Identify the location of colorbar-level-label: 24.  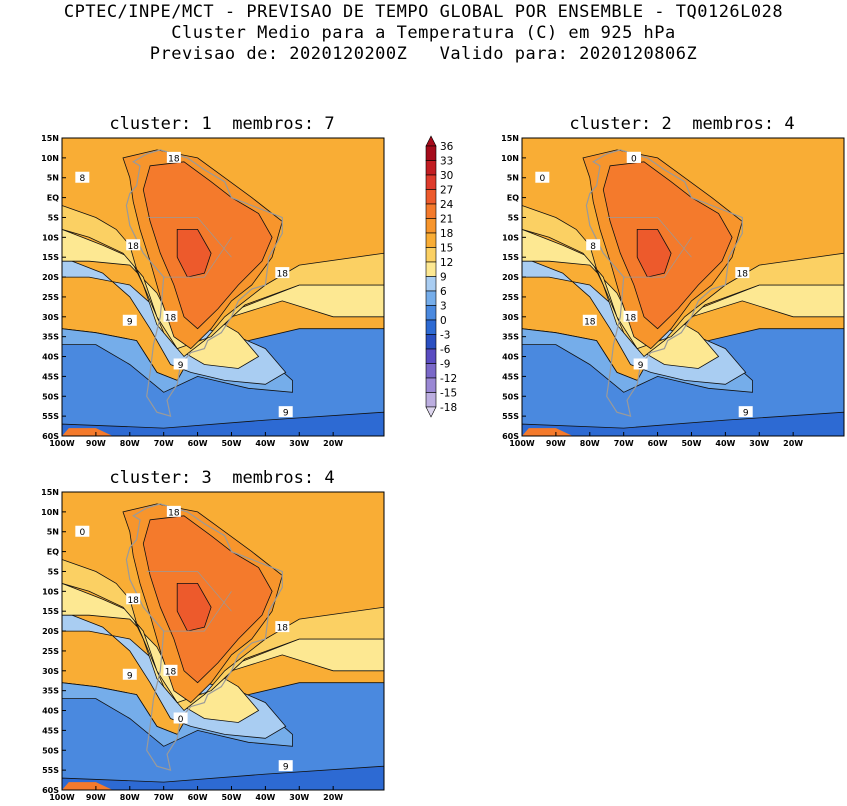
(447, 205).